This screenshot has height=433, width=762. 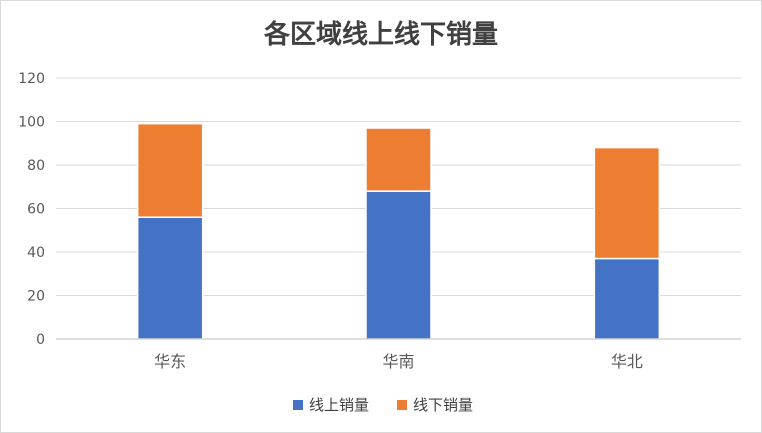 What do you see at coordinates (36, 210) in the screenshot?
I see `y-tick-label: 60` at bounding box center [36, 210].